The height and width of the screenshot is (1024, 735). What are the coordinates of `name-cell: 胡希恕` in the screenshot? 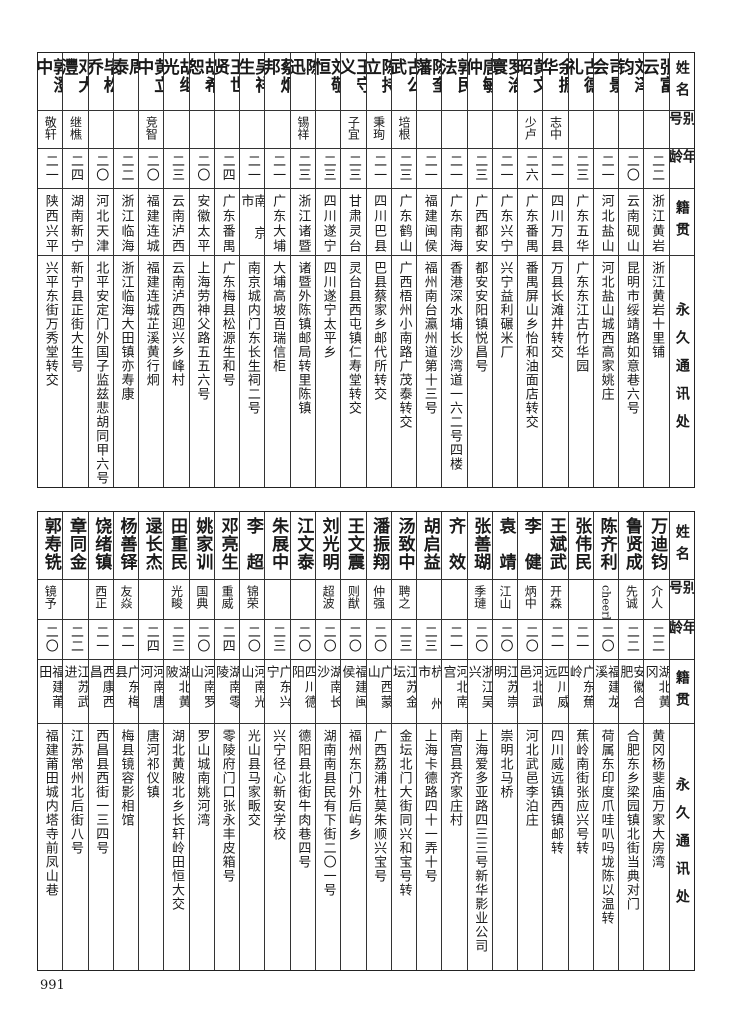 It's located at (201, 82).